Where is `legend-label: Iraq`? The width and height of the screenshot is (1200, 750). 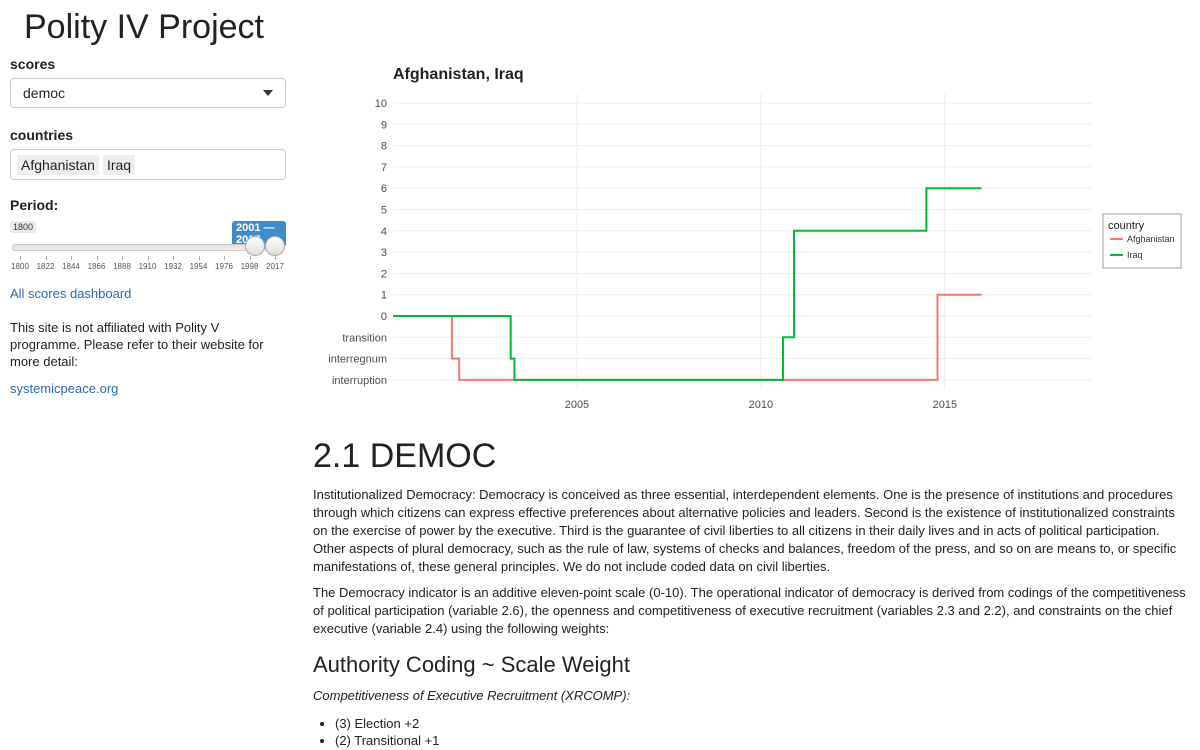 legend-label: Iraq is located at coordinates (1135, 255).